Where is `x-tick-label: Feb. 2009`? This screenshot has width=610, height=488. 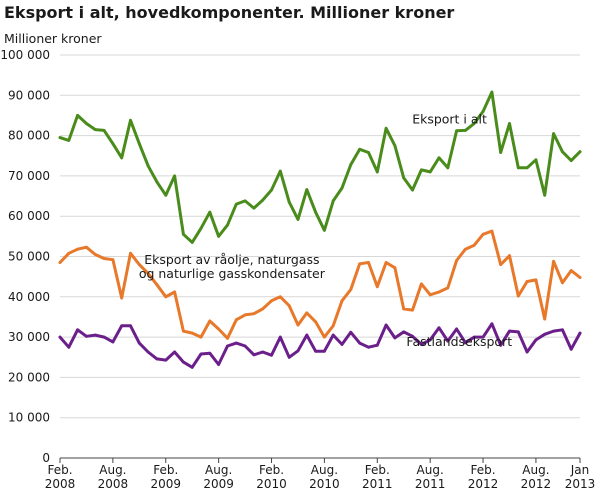 x-tick-label: Feb. 2009 is located at coordinates (165, 475).